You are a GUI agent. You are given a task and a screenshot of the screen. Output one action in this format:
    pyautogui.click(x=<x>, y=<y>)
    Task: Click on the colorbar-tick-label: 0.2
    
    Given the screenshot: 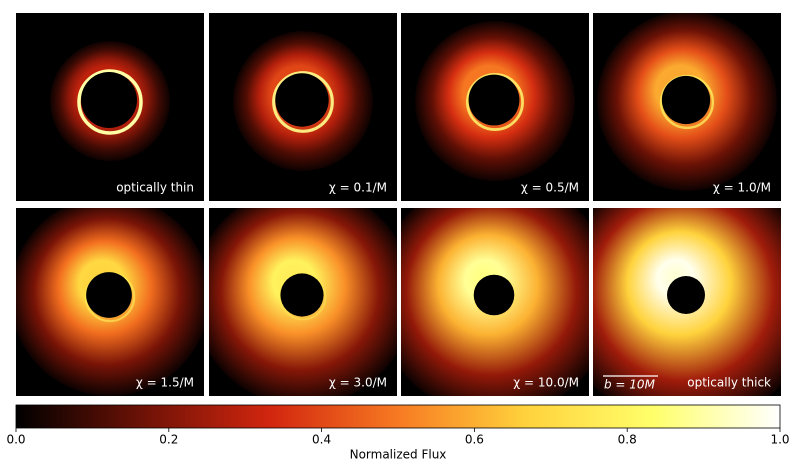 What is the action you would take?
    pyautogui.click(x=168, y=440)
    